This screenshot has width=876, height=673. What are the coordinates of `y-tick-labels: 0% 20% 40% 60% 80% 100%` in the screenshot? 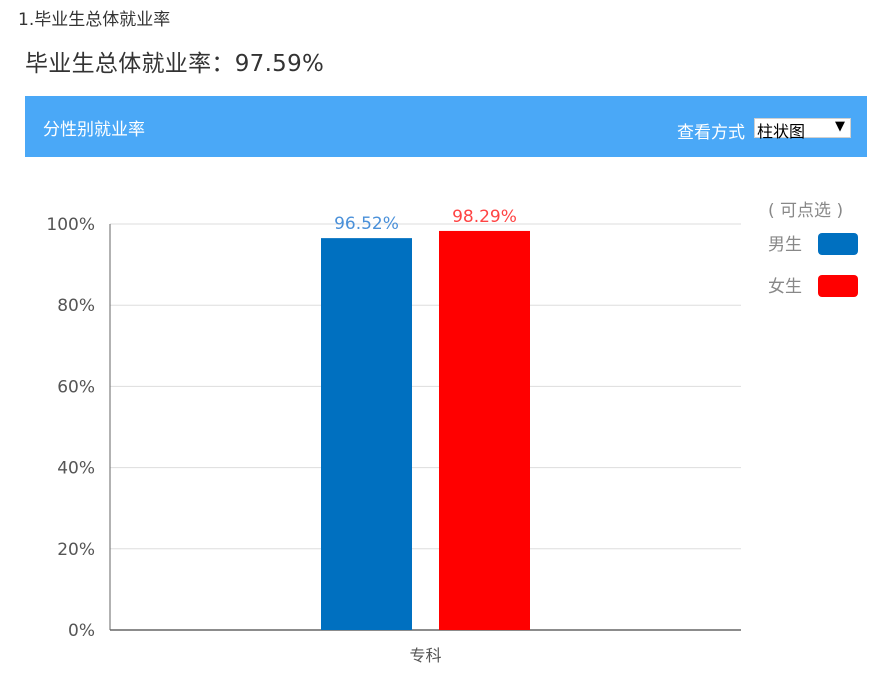 It's located at (70, 428).